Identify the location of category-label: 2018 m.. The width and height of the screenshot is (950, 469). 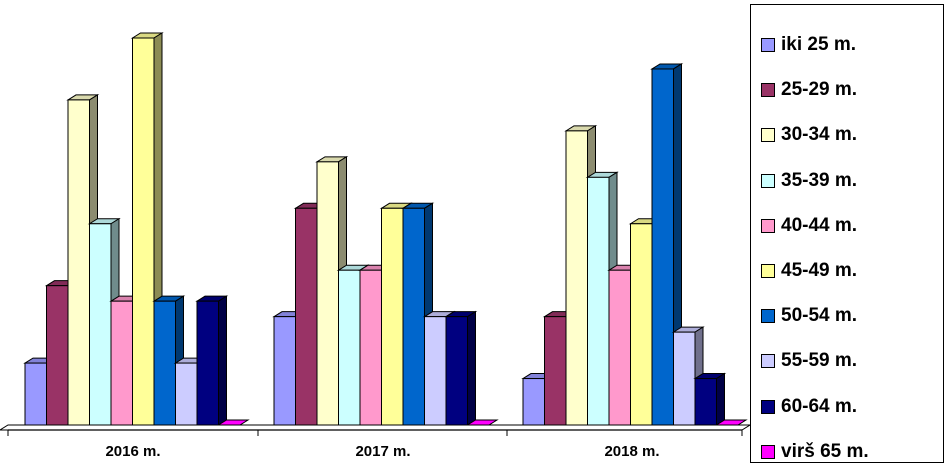
(631, 451).